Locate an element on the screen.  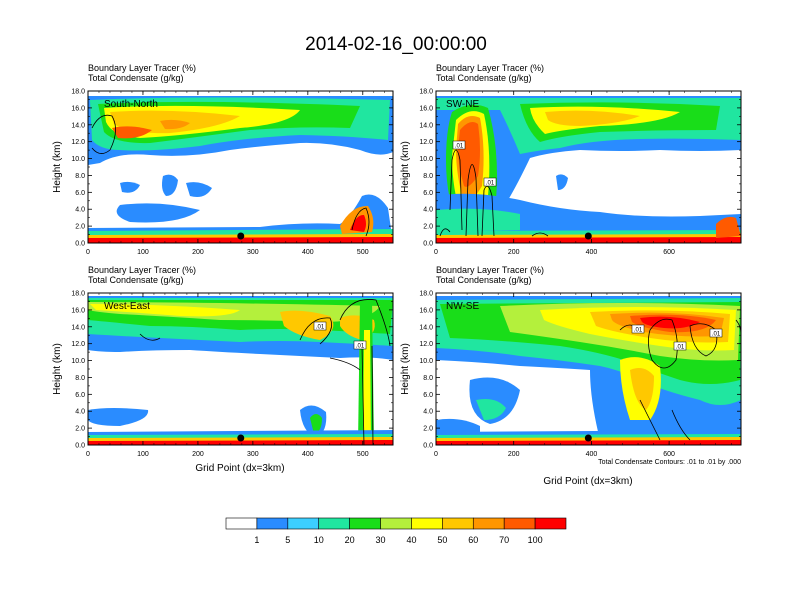
colorbar-label: 5 is located at coordinates (287, 540).